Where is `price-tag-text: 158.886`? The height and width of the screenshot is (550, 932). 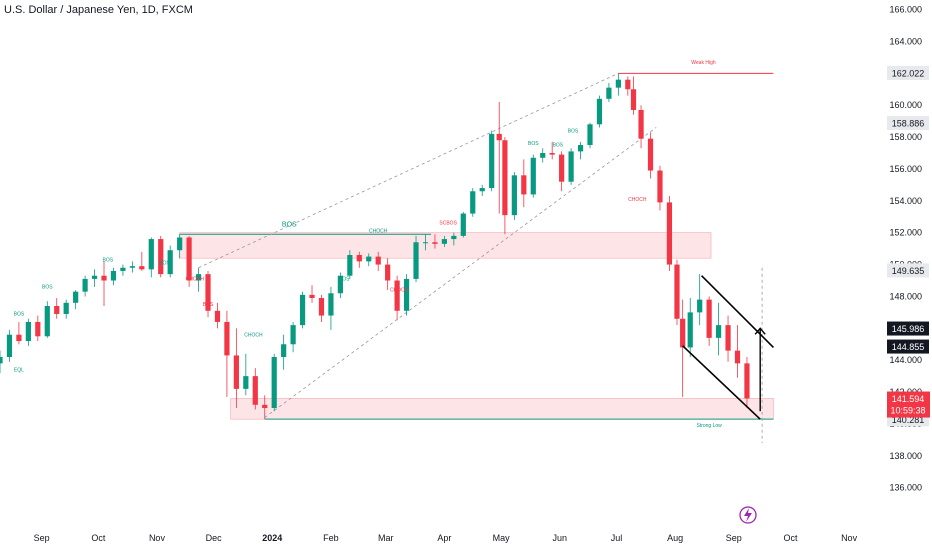
price-tag-text: 158.886 is located at coordinates (908, 123).